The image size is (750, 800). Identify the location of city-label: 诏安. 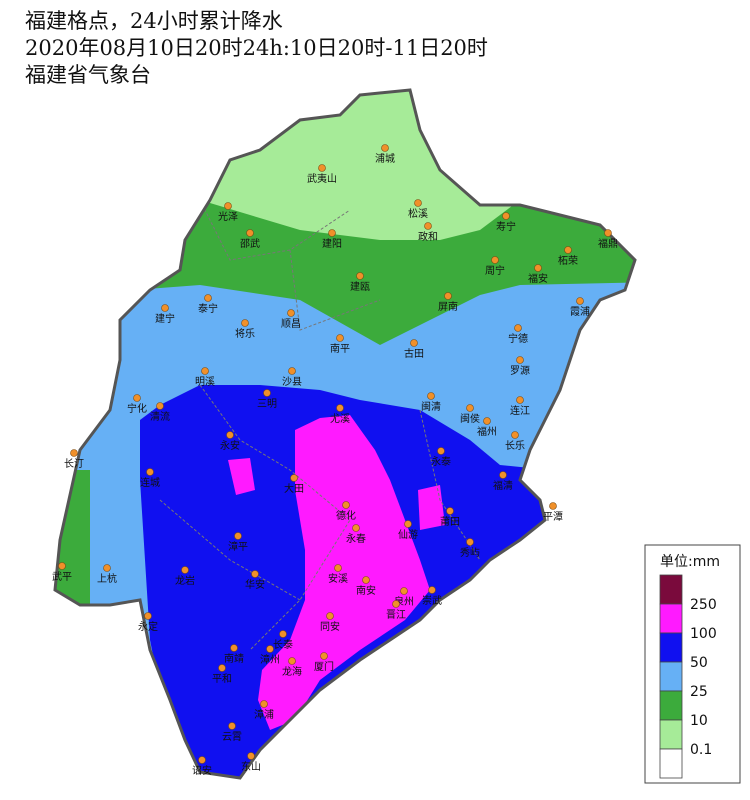
(202, 770).